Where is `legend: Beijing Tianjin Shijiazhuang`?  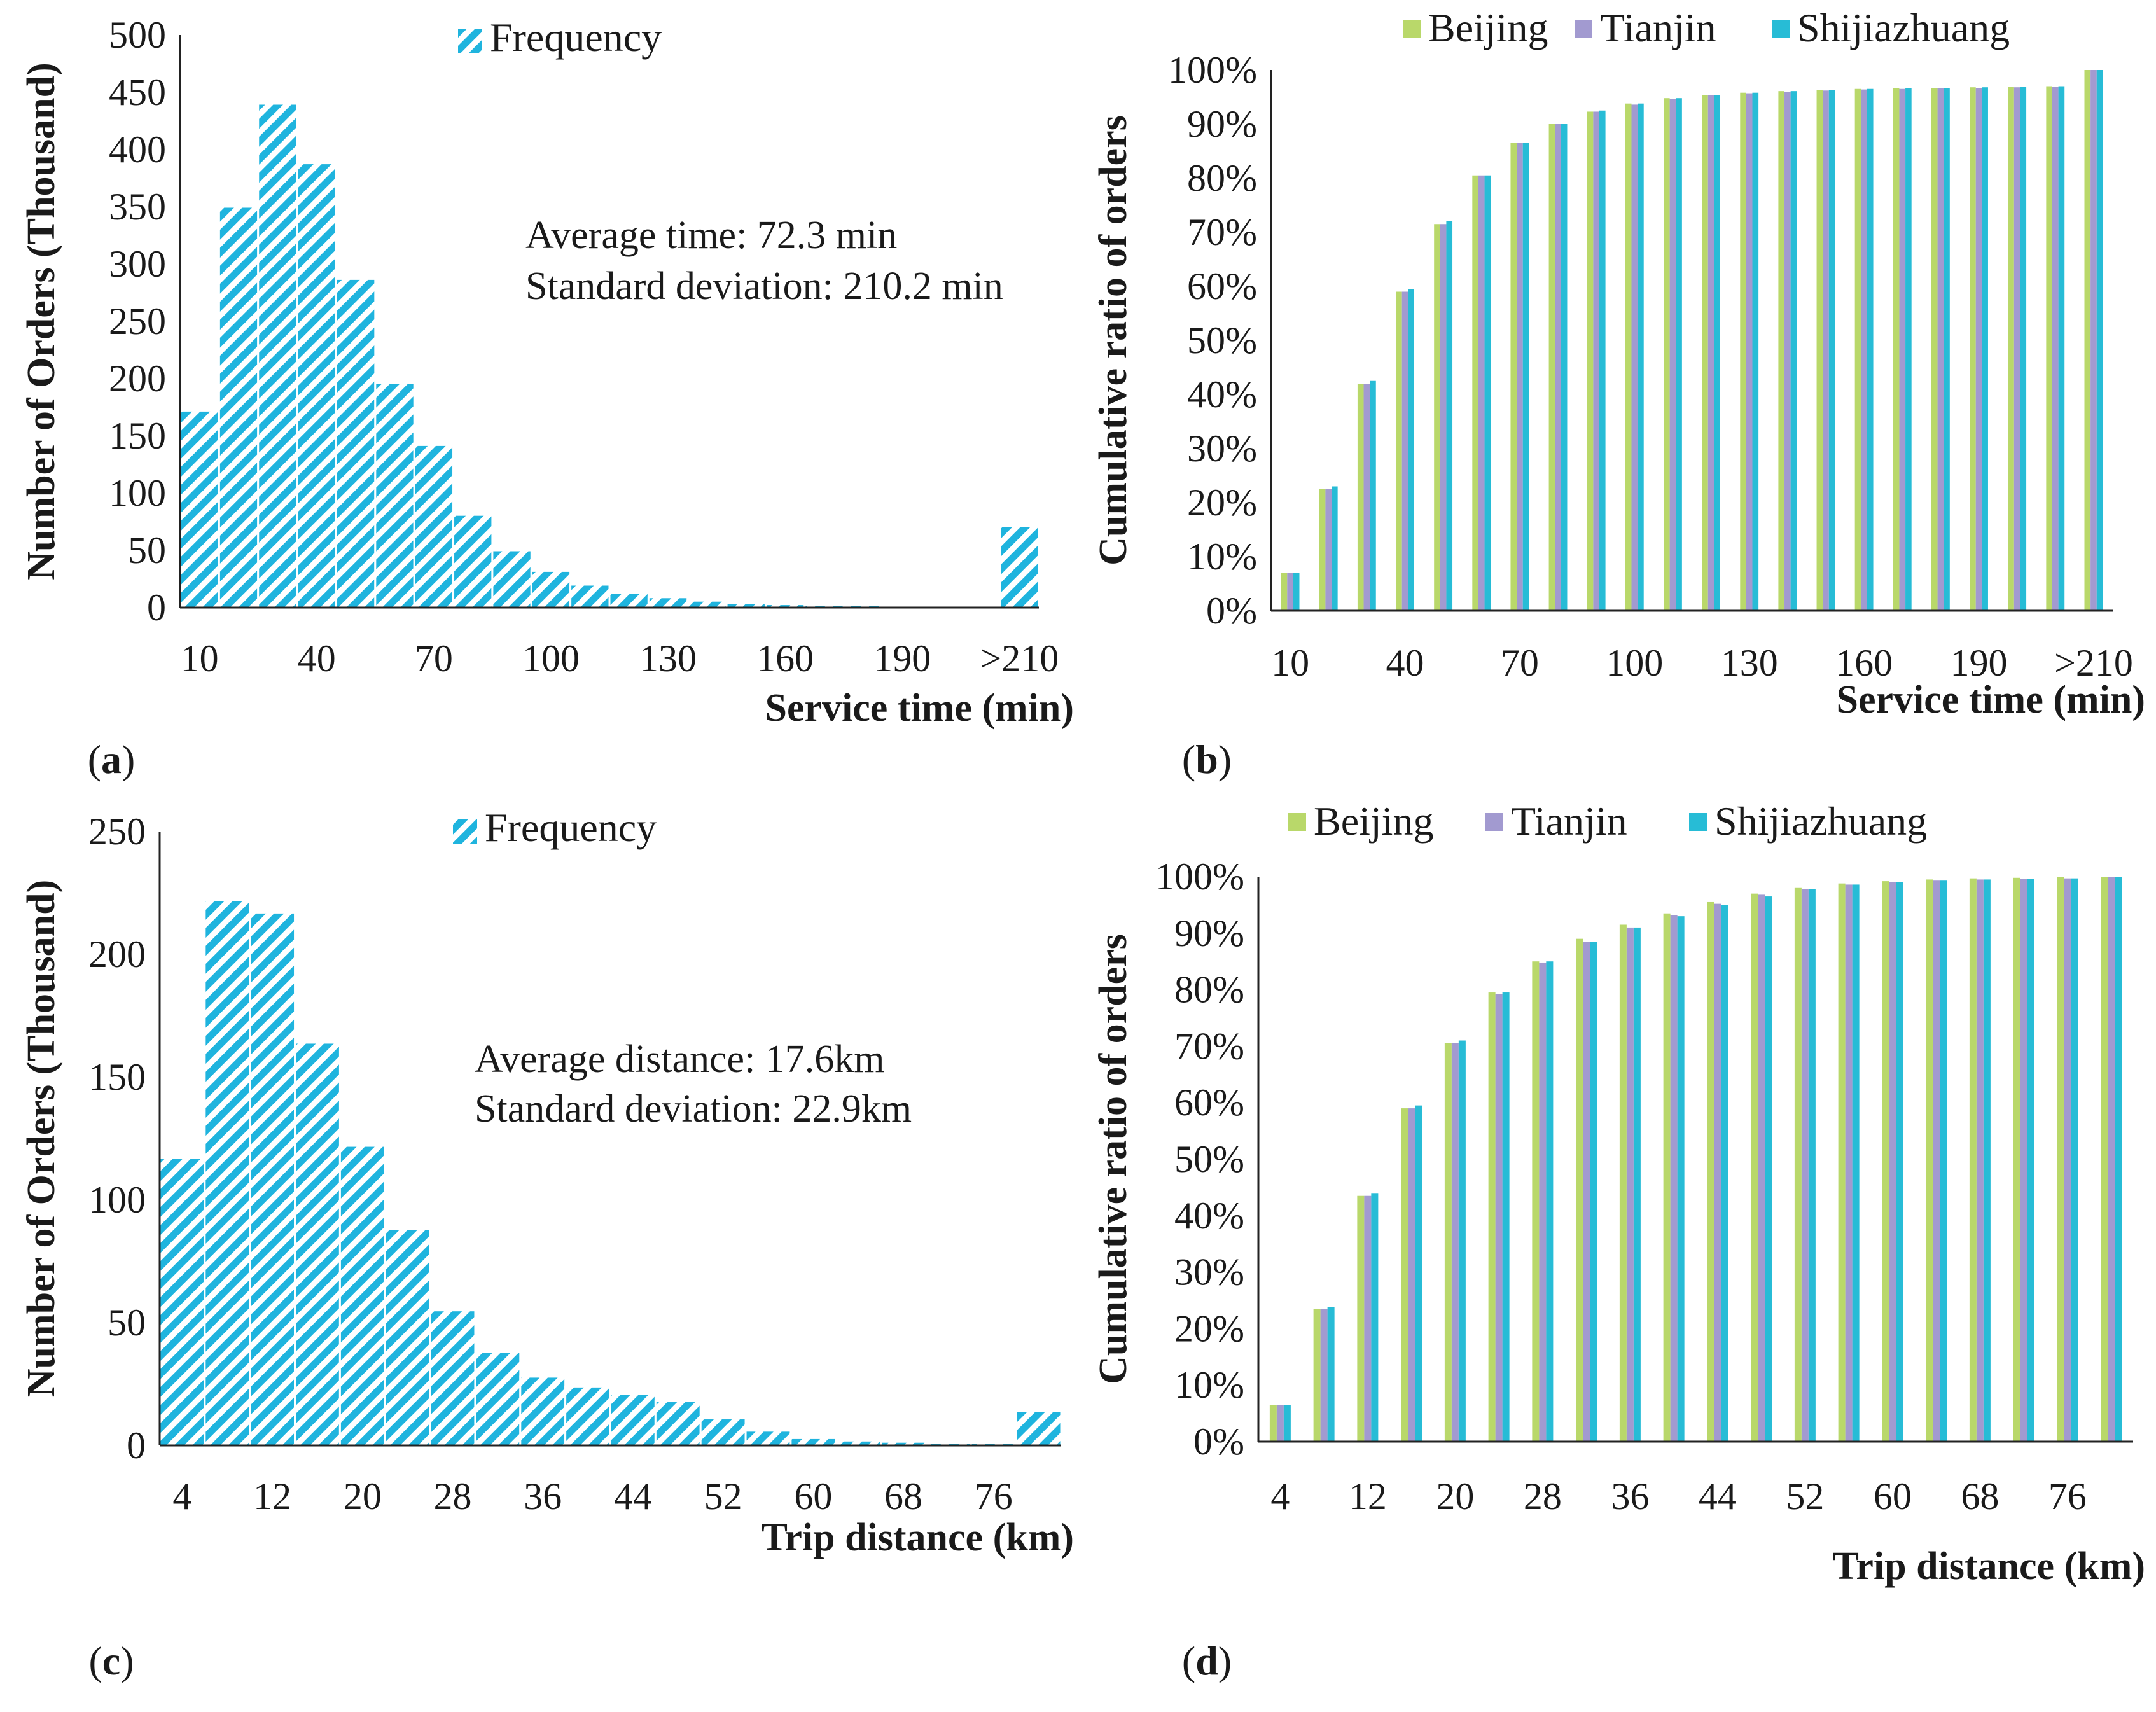 legend: Beijing Tianjin Shijiazhuang is located at coordinates (1607, 821).